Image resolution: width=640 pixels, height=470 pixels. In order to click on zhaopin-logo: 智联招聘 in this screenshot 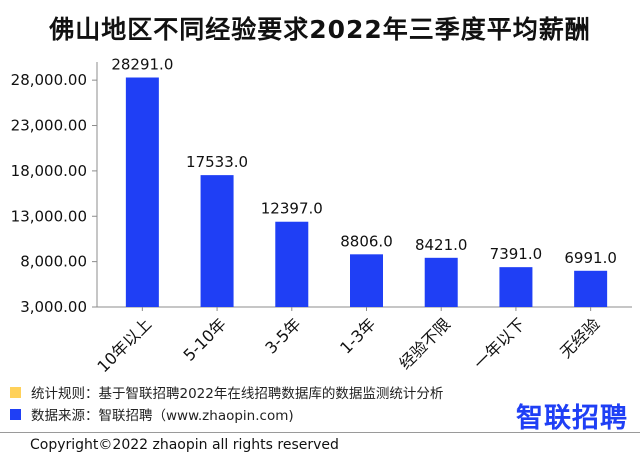, I will do `click(572, 418)`.